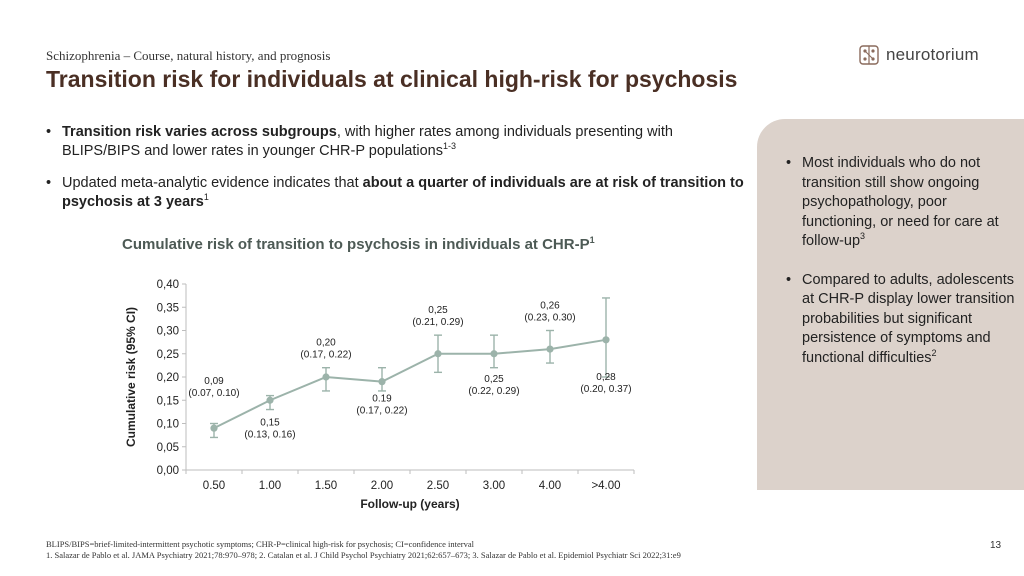 This screenshot has width=1024, height=576. I want to click on y-tick-label: 0,00, so click(168, 471).